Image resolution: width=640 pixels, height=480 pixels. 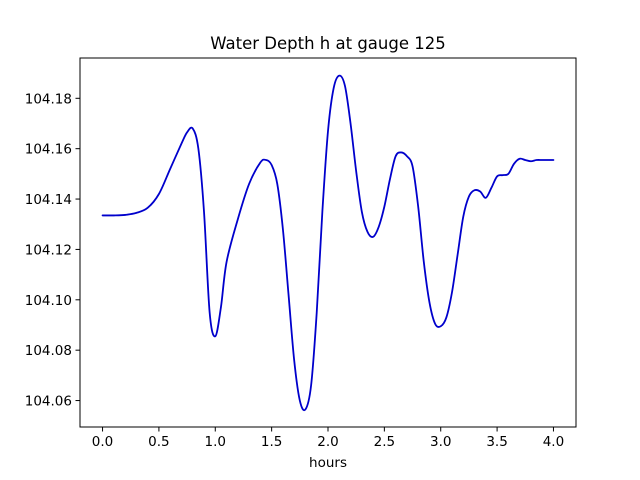 I want to click on x-tick-label: 3.0, so click(x=440, y=442).